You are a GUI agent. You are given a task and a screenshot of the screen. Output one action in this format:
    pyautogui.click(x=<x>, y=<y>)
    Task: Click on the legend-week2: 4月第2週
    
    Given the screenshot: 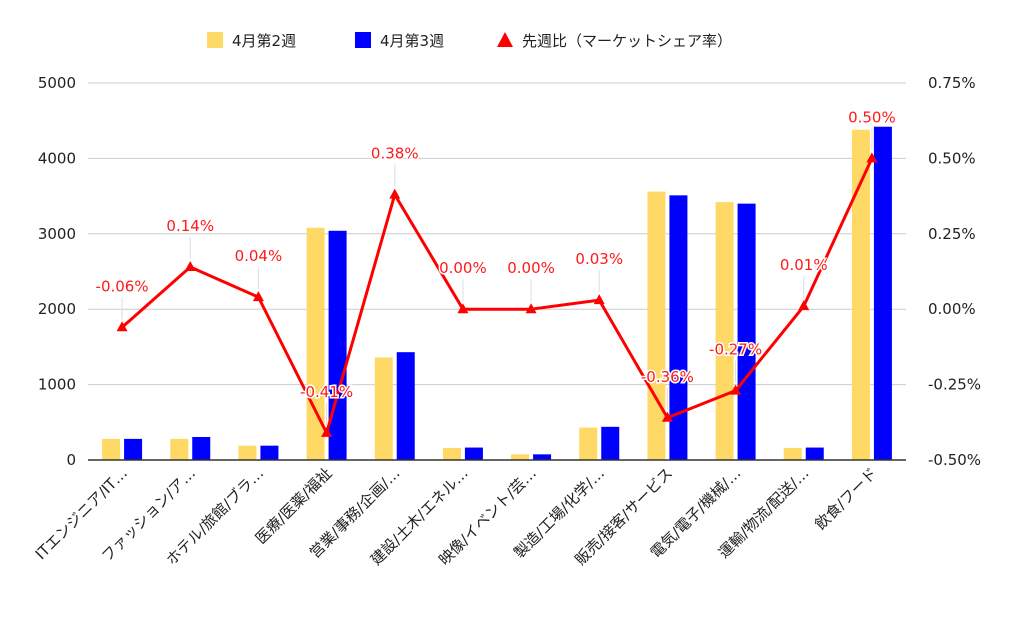 What is the action you would take?
    pyautogui.click(x=251, y=41)
    